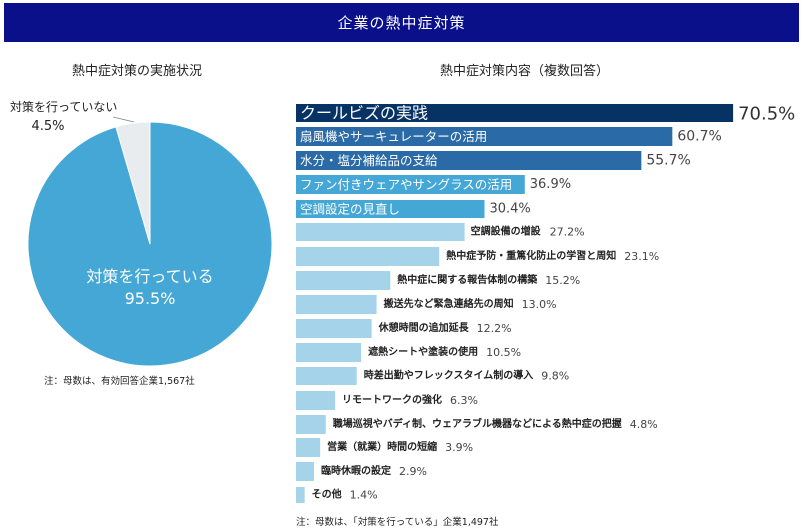  Describe the element at coordinates (119, 381) in the screenshot. I see `pie-note: 注：母数は、有効回答企業1,567社` at that location.